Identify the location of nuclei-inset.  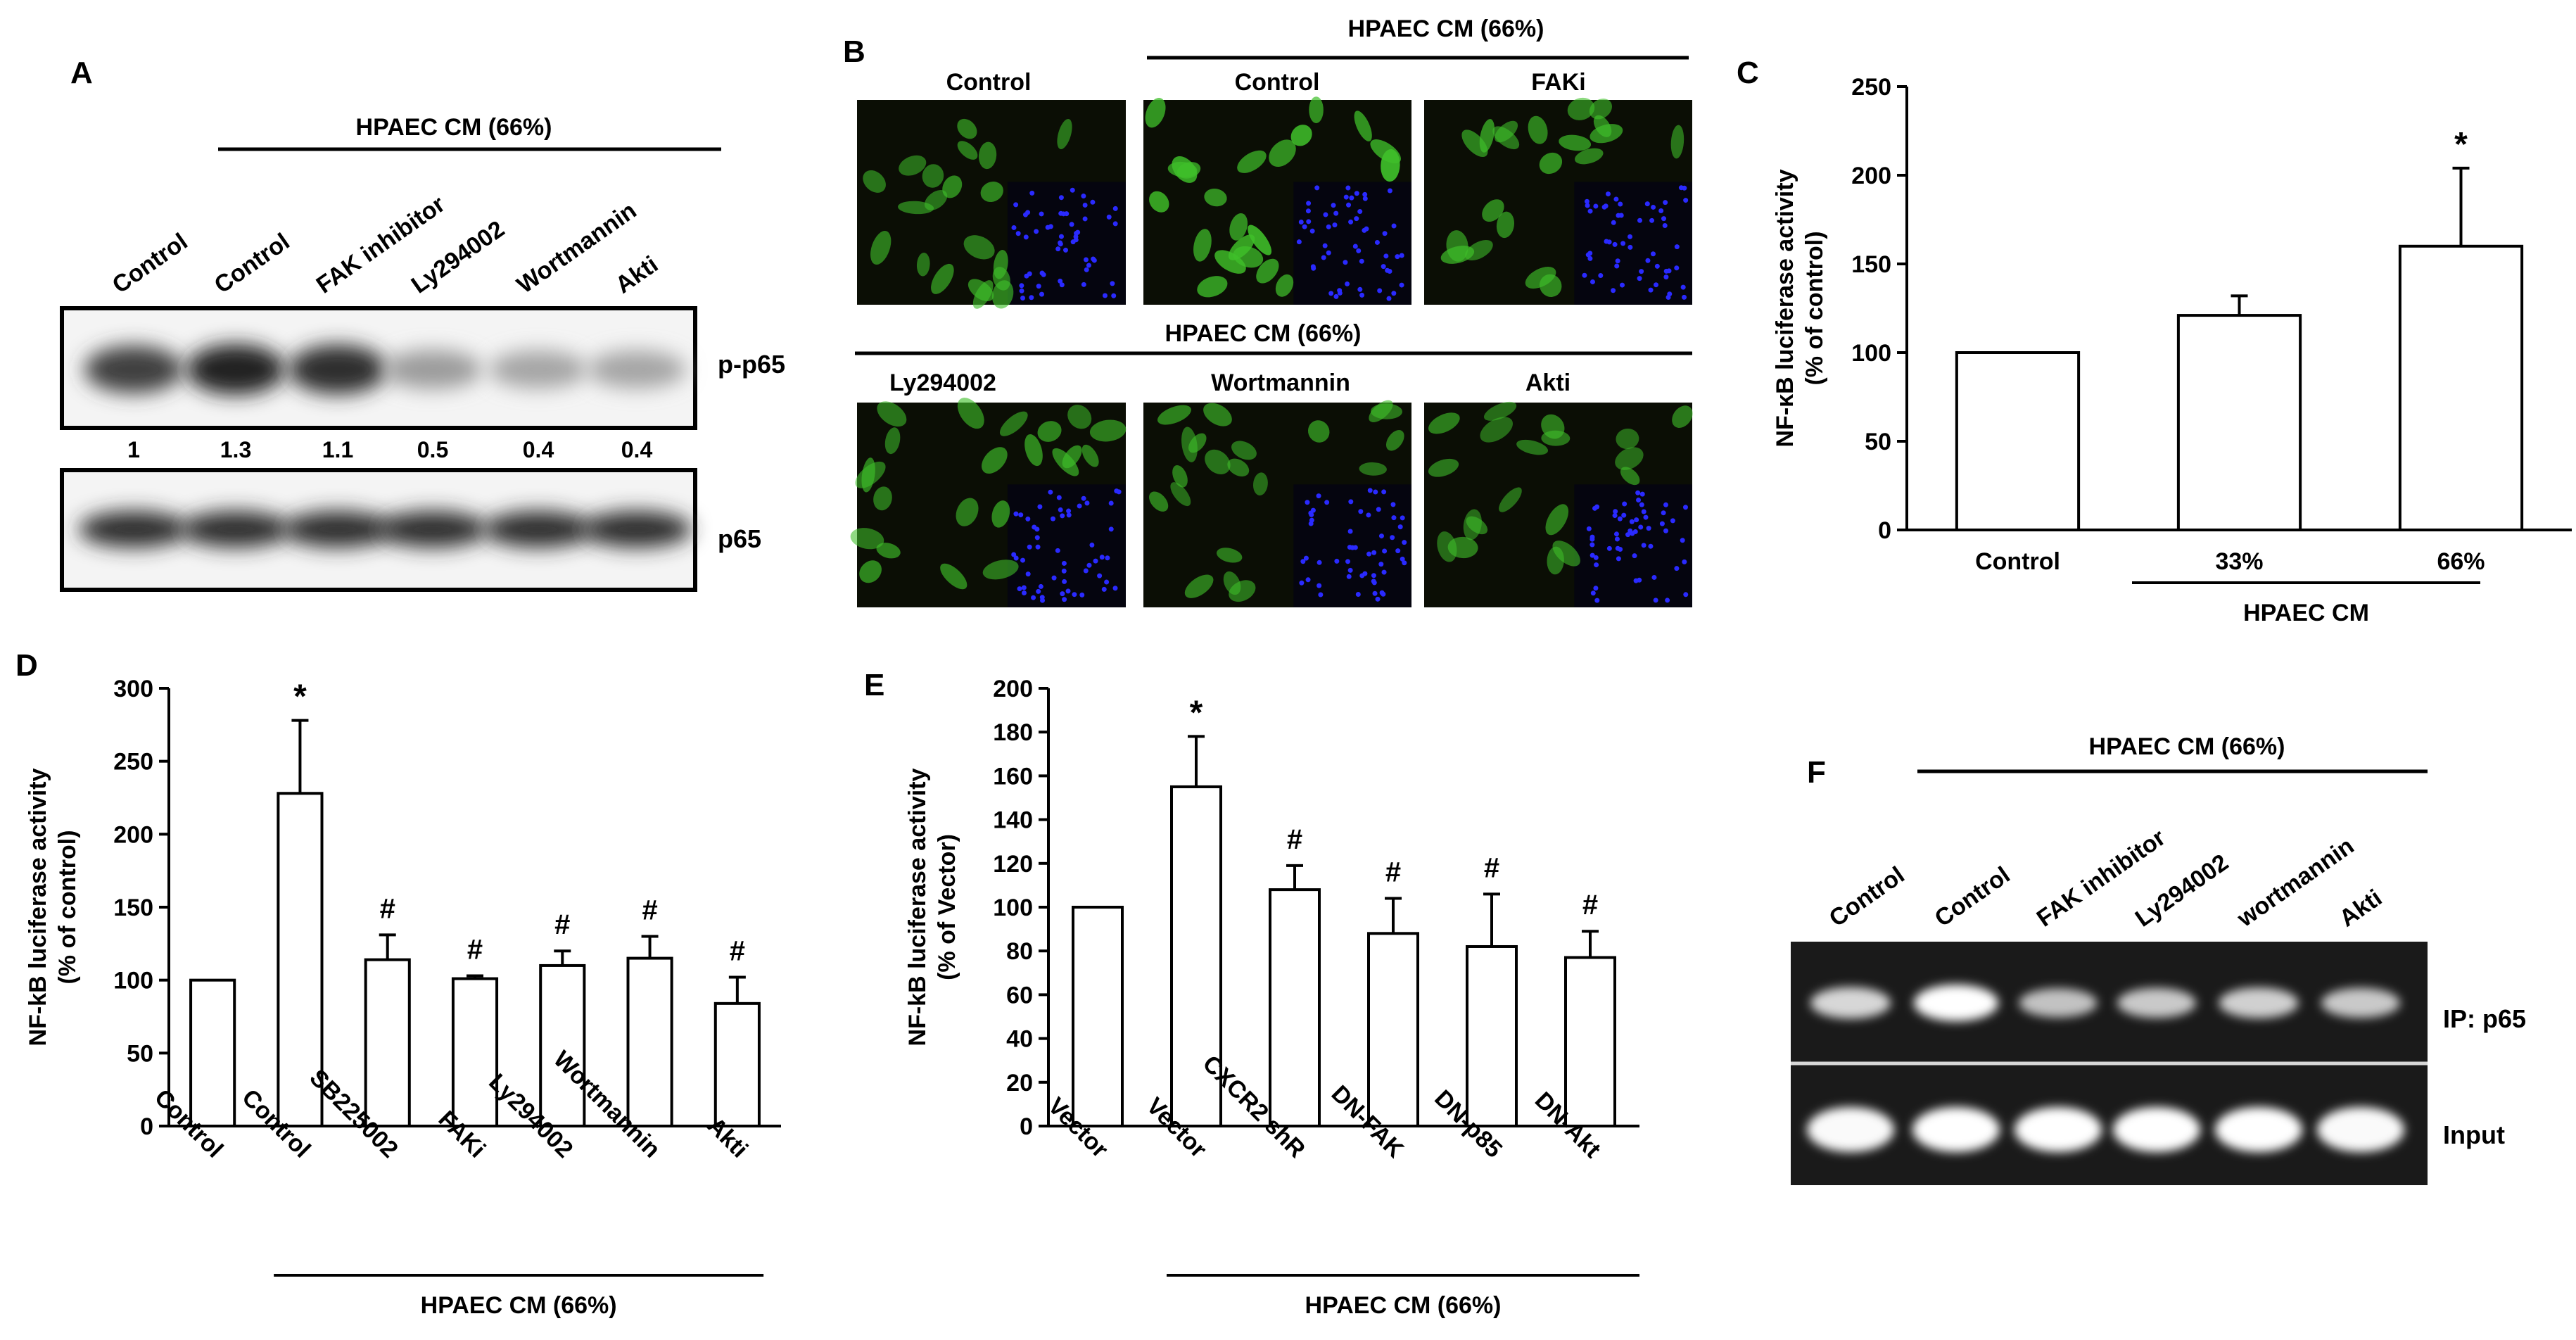
(1633, 244).